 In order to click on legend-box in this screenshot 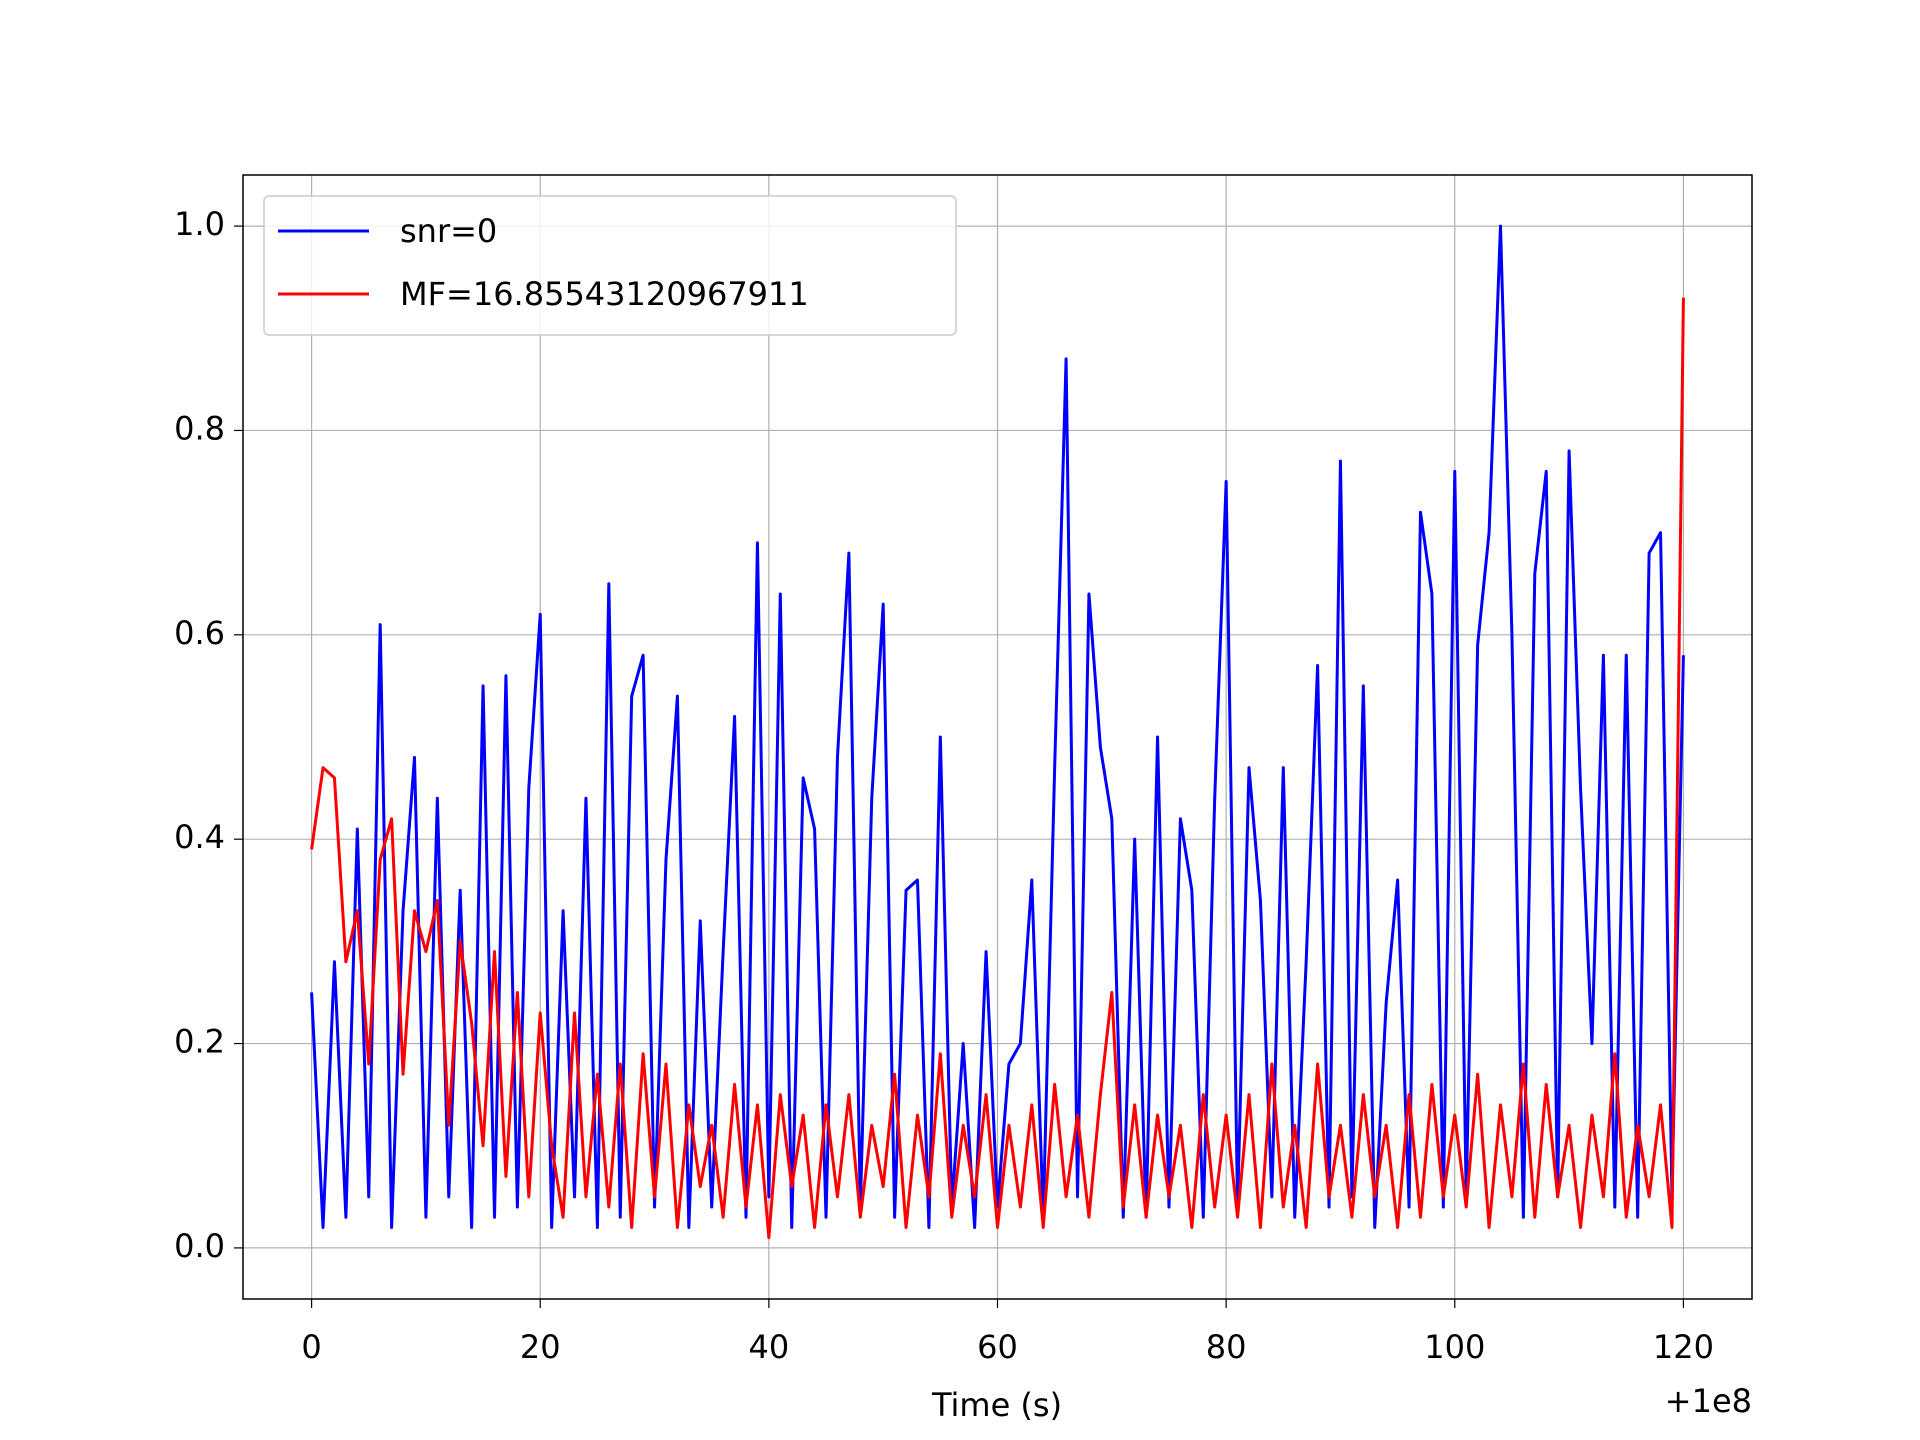, I will do `click(610, 265)`.